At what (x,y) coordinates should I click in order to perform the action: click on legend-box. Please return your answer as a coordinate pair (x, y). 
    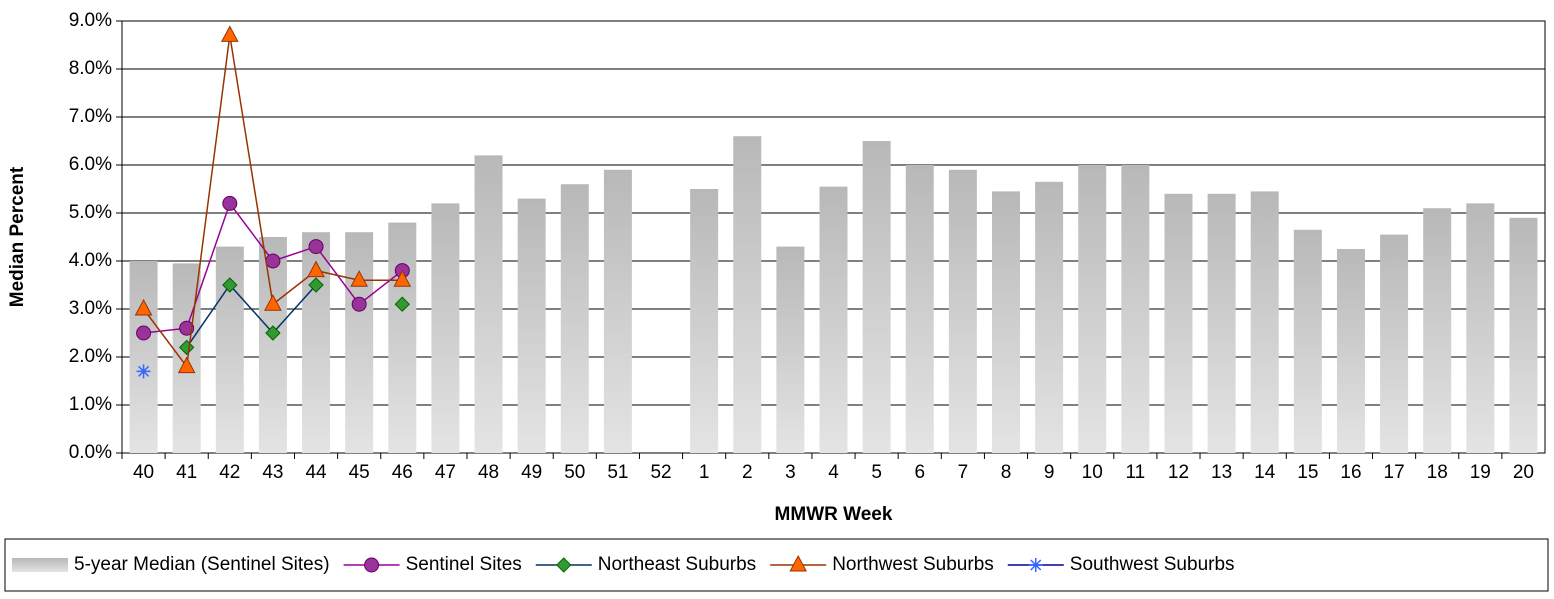
    Looking at the image, I should click on (776, 565).